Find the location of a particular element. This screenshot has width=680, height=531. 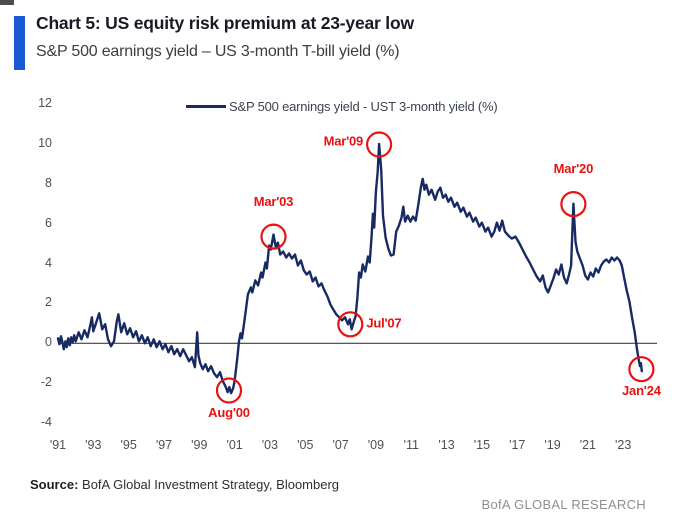

x-axis-label: '23 is located at coordinates (623, 445).